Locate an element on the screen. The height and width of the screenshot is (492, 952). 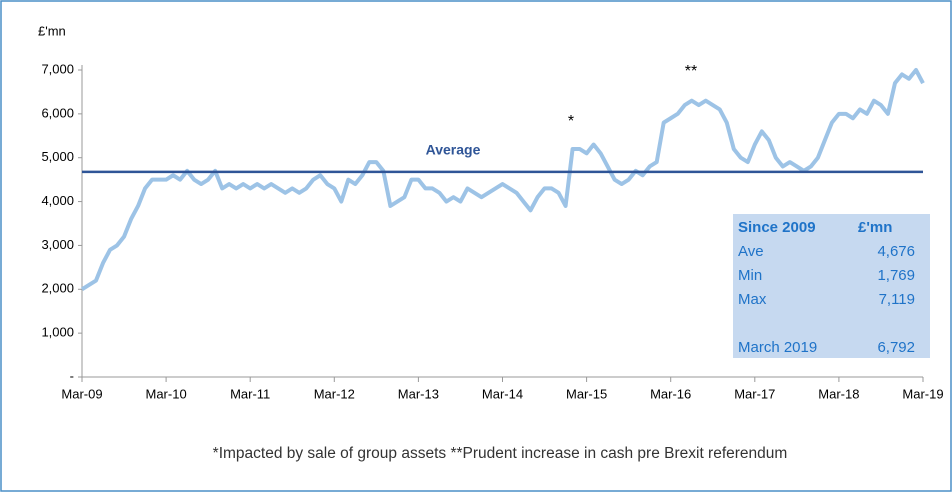
x-tick-label: Mar-11 is located at coordinates (250, 393).